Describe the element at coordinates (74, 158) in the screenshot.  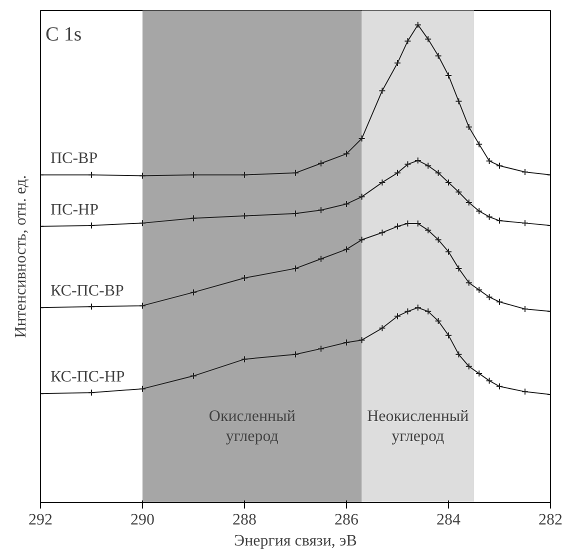
I see `series-label: ПС-ВР` at that location.